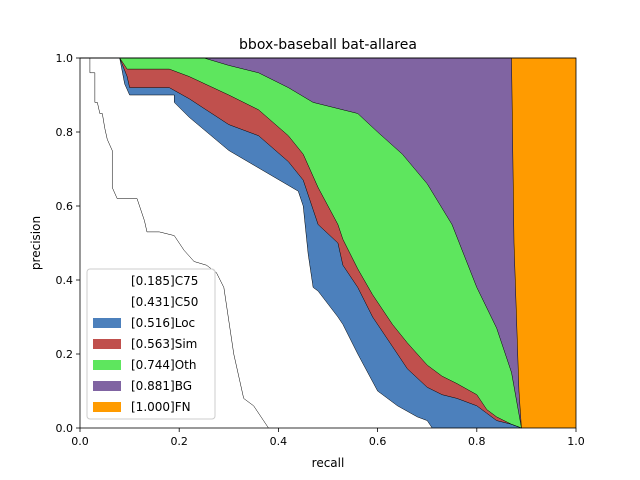 This screenshot has width=640, height=480. Describe the element at coordinates (107, 323) in the screenshot. I see `legend-swatch-0-516-loc` at that location.